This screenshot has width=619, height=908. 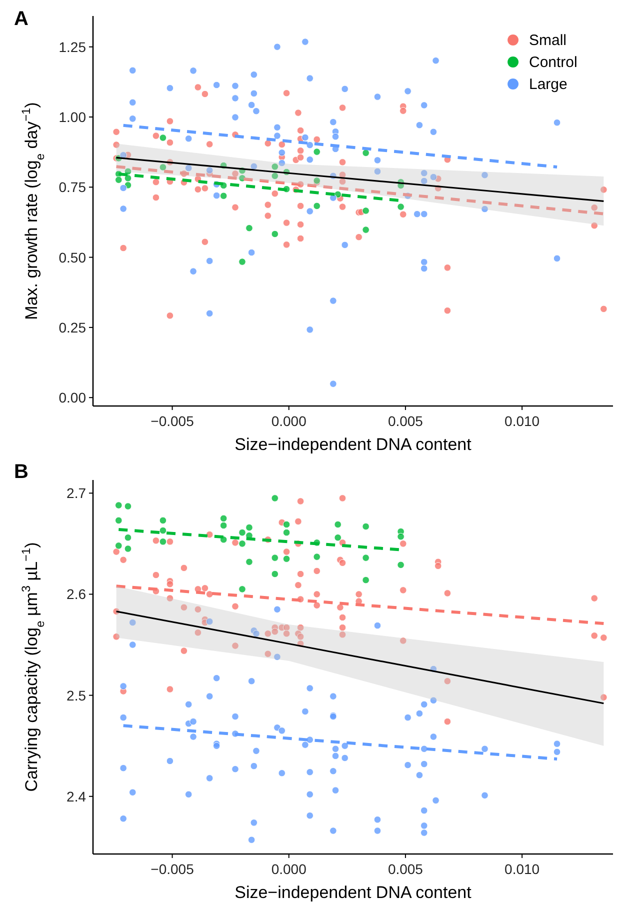 What do you see at coordinates (76, 594) in the screenshot?
I see `y-tick-label: 2.6` at bounding box center [76, 594].